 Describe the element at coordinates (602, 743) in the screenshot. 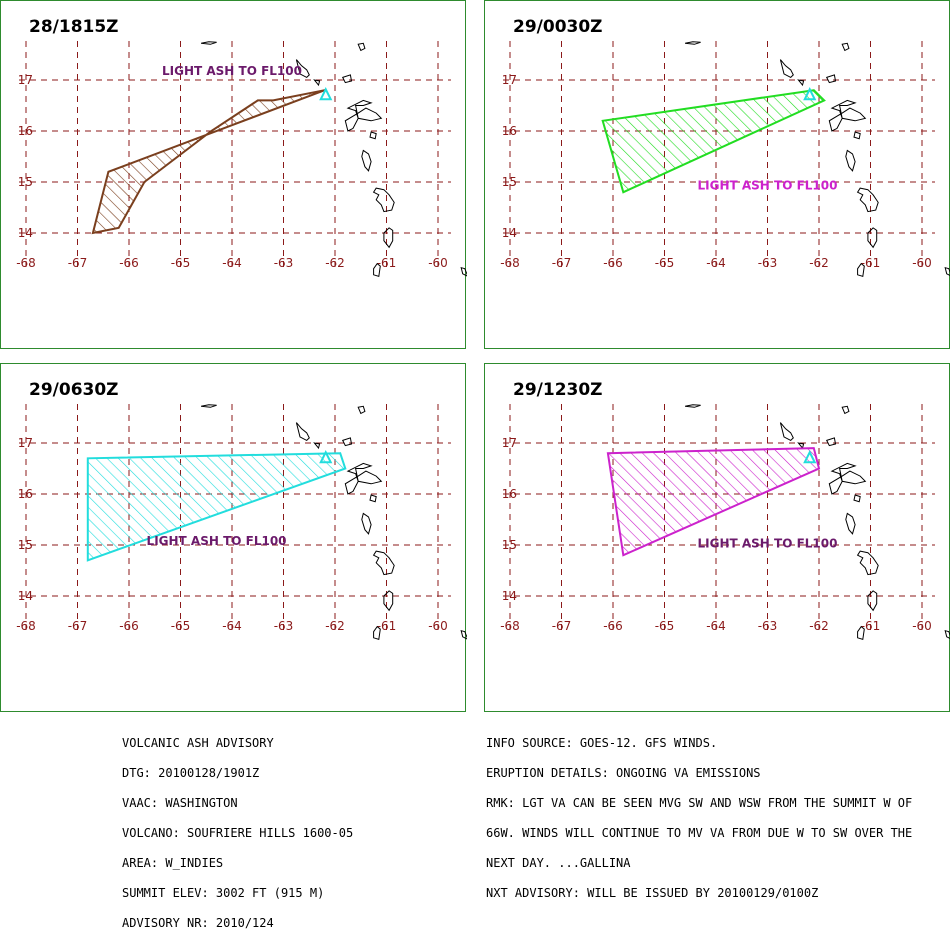

I see `advisory-line: INFO SOURCE: GOES-12. GFS WINDS.` at that location.